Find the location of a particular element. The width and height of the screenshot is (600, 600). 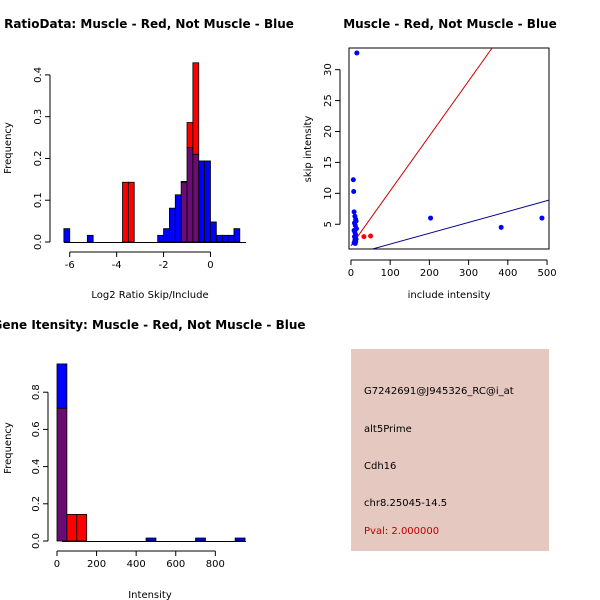

x-tick-label: -4 is located at coordinates (117, 265).